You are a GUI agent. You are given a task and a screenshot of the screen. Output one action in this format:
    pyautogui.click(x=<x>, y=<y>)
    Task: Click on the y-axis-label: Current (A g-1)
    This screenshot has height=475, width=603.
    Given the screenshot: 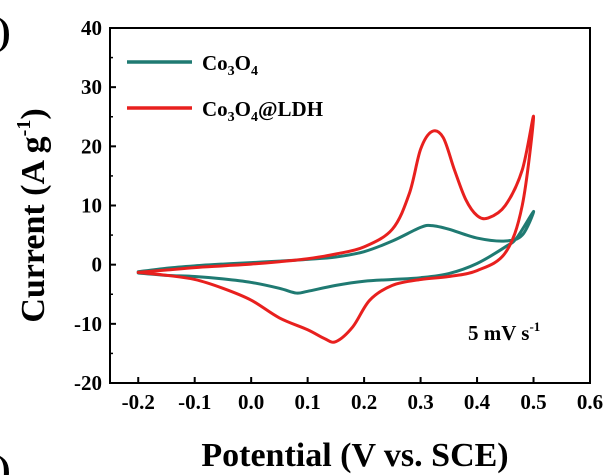 What is the action you would take?
    pyautogui.click(x=32, y=215)
    